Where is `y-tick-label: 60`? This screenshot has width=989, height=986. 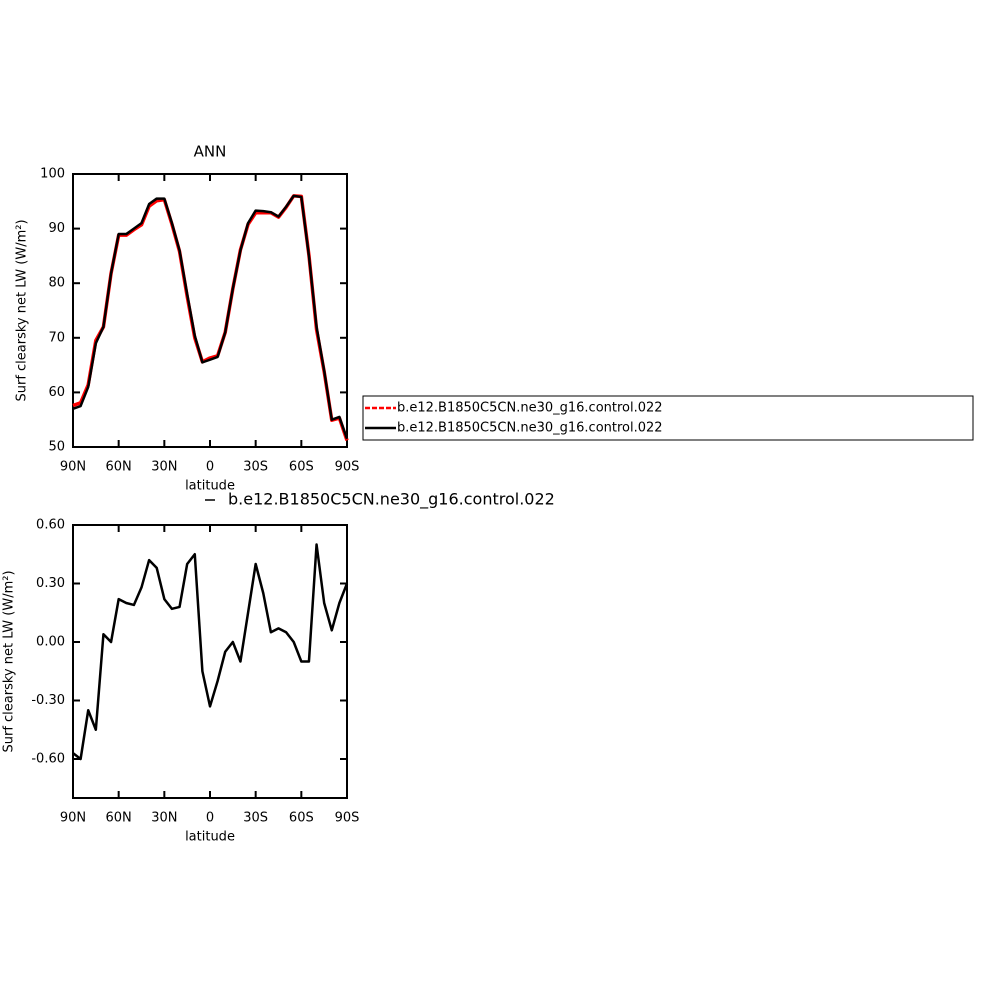
y-tick-label: 60 is located at coordinates (56, 392).